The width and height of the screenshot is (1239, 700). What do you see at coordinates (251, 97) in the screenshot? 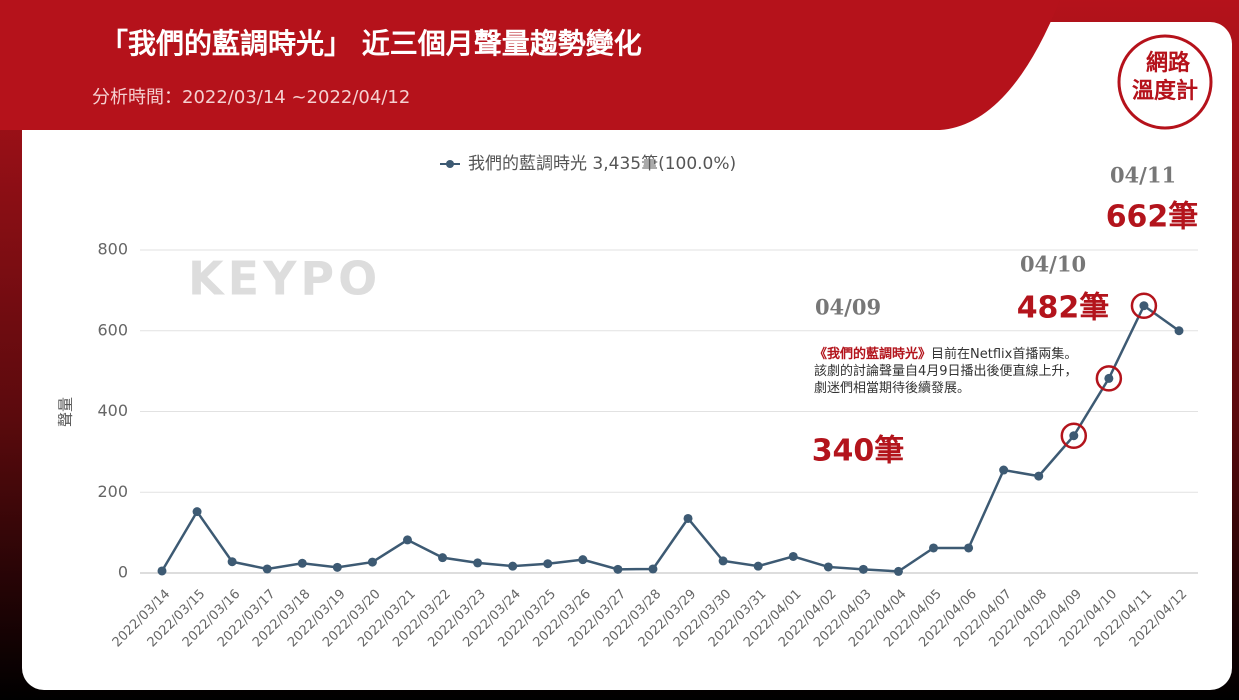
I see `subtitle: 分析時間：2022/03/14 ~2022/04/12` at bounding box center [251, 97].